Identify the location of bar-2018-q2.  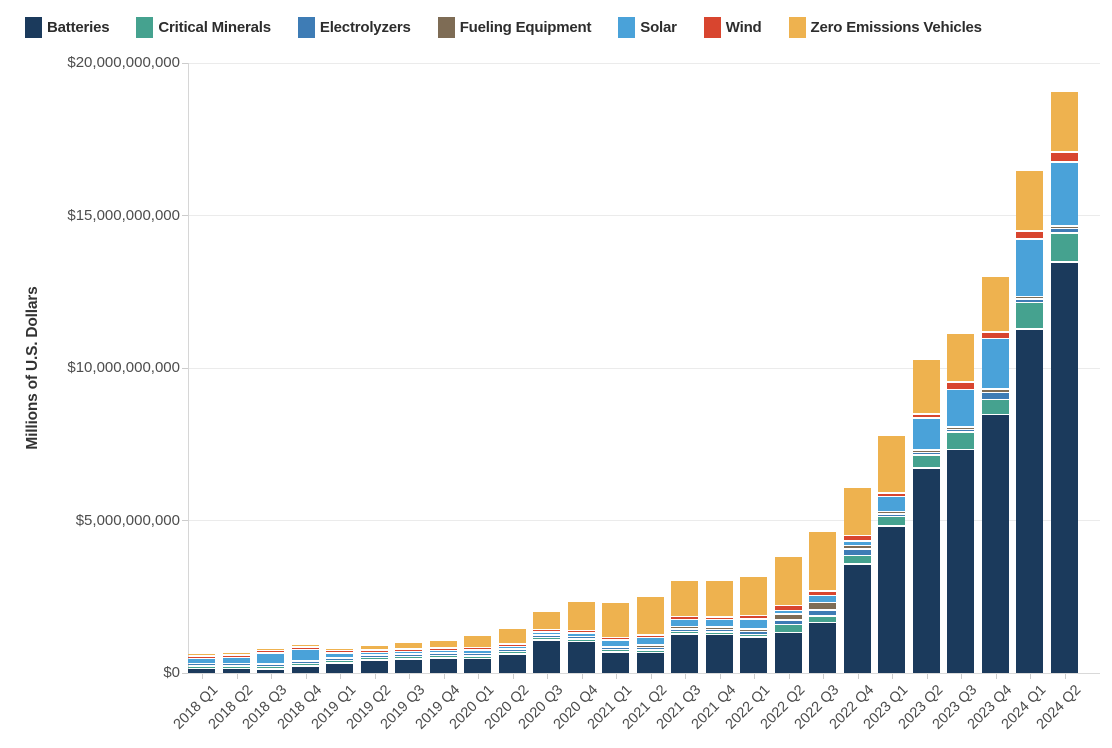
(236, 663).